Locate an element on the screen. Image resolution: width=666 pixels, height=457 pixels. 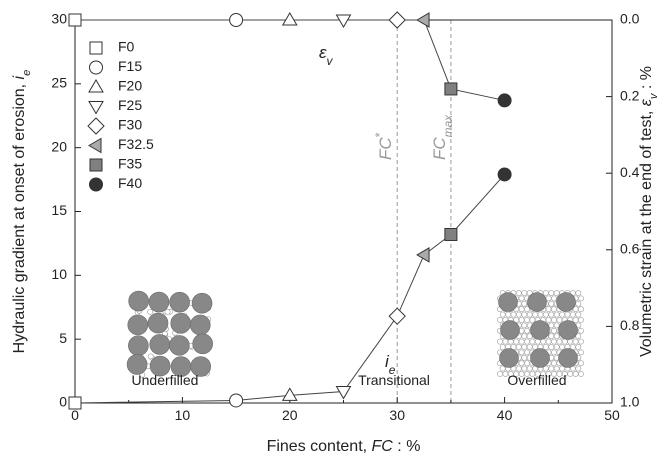
legend-label-f40: F40 is located at coordinates (130, 183).